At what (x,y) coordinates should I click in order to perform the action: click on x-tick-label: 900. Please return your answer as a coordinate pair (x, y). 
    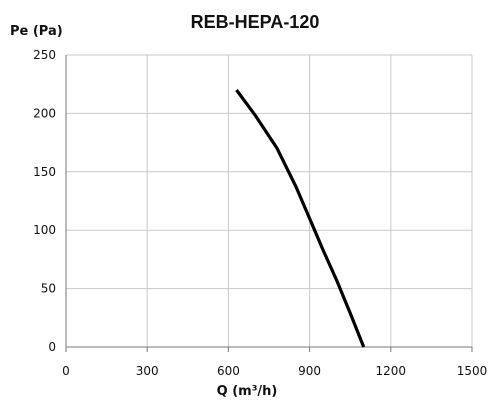
    Looking at the image, I should click on (309, 371).